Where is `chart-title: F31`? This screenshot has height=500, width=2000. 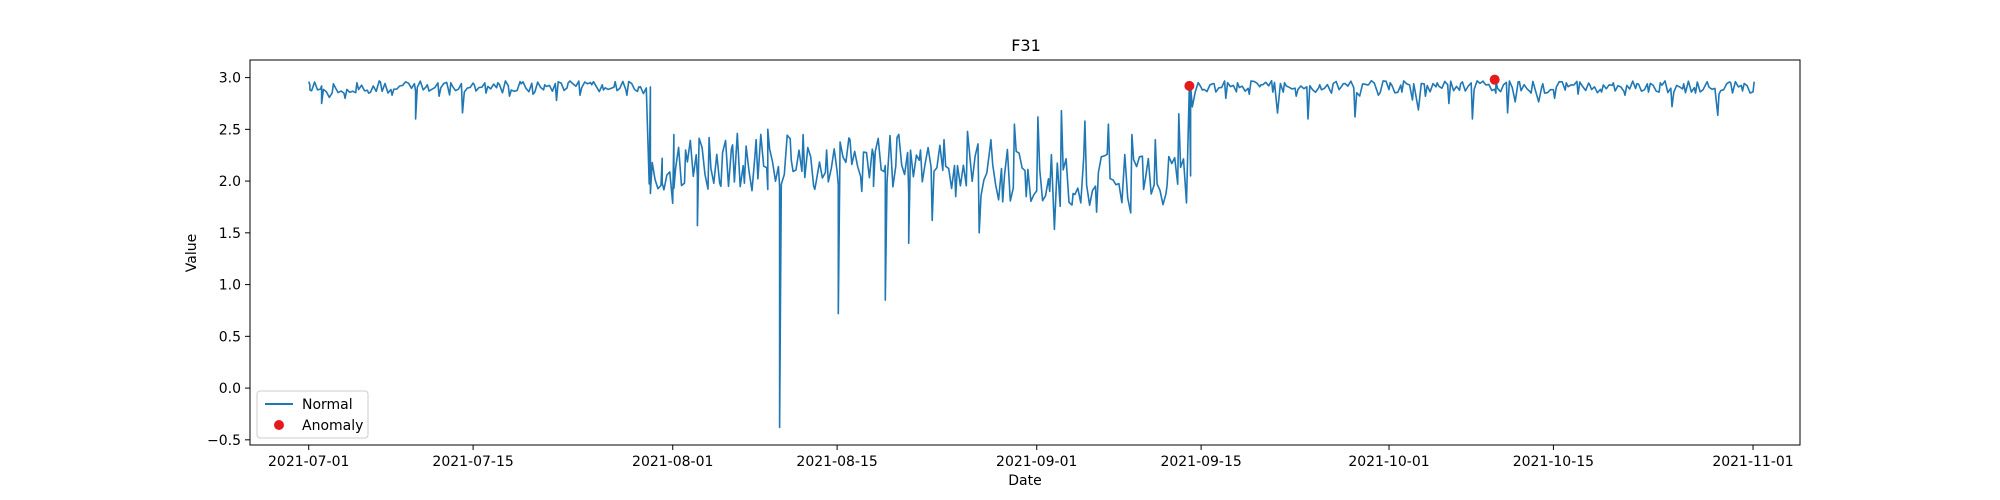 chart-title: F31 is located at coordinates (1026, 45).